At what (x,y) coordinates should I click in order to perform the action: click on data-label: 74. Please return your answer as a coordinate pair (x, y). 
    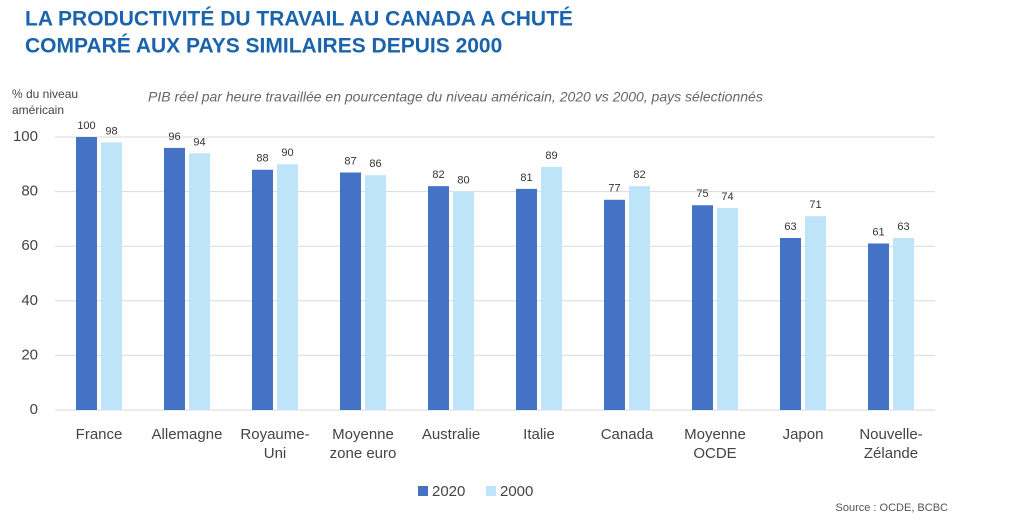
    Looking at the image, I should click on (727, 197).